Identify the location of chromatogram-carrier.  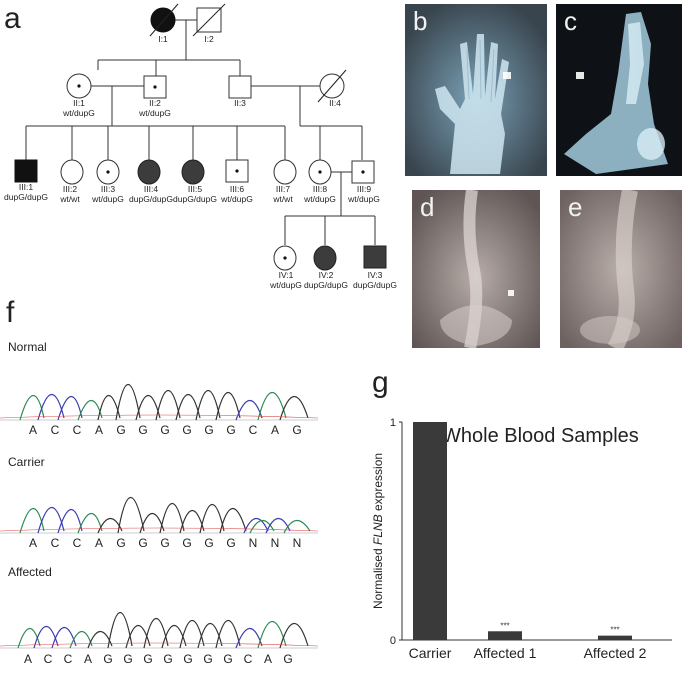
(159, 515).